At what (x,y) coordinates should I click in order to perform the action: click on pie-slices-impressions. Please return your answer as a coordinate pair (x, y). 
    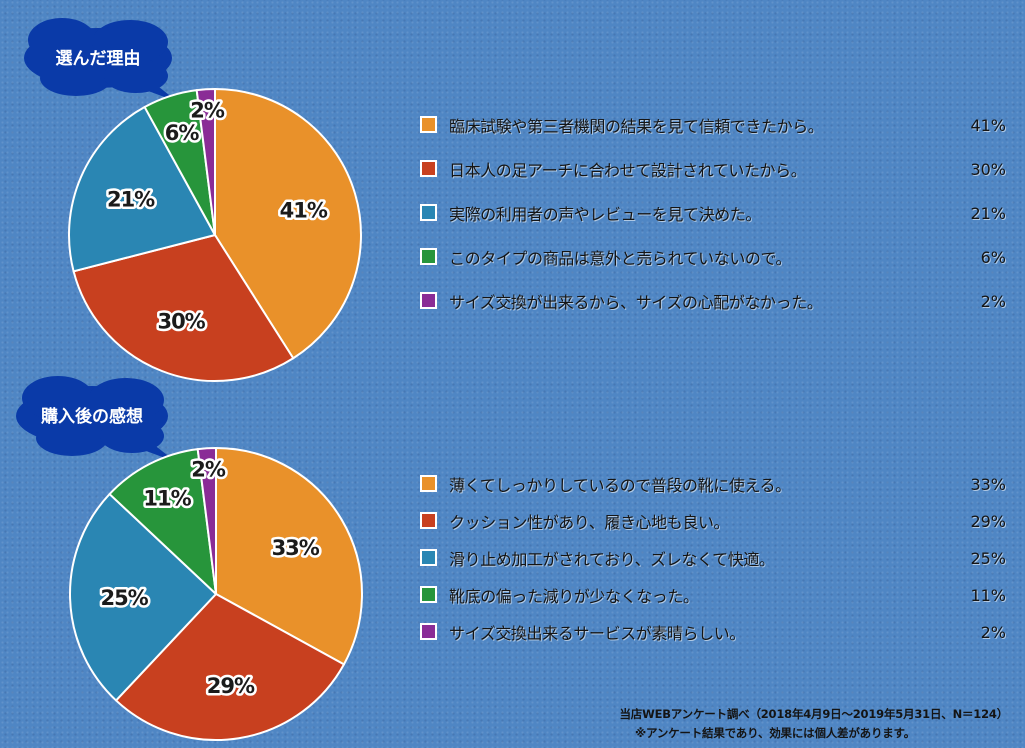
    Looking at the image, I should click on (216, 593).